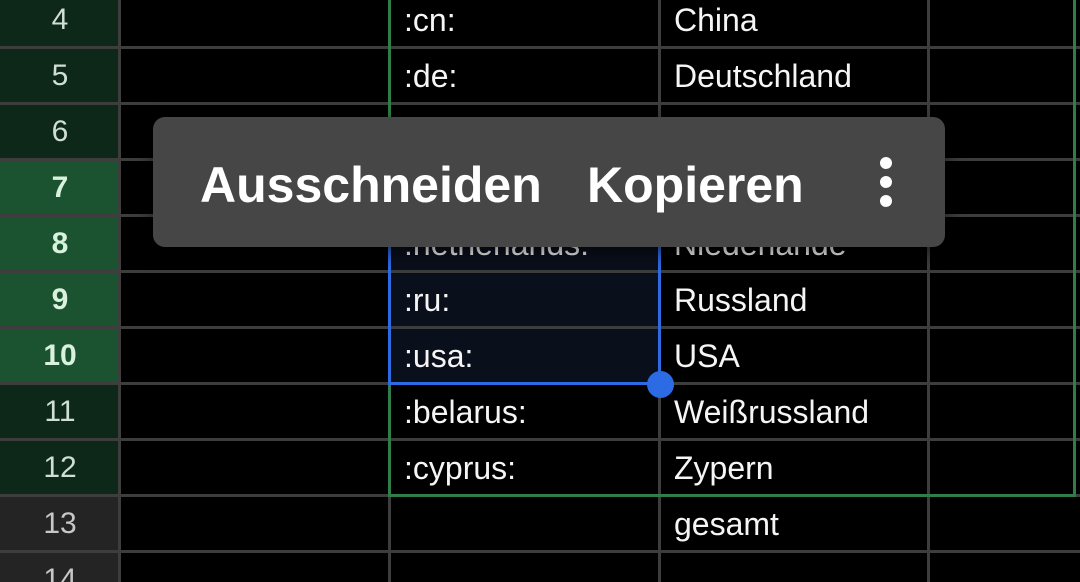 Image resolution: width=1080 pixels, height=582 pixels. What do you see at coordinates (741, 300) in the screenshot?
I see `cell-C9: Russland` at bounding box center [741, 300].